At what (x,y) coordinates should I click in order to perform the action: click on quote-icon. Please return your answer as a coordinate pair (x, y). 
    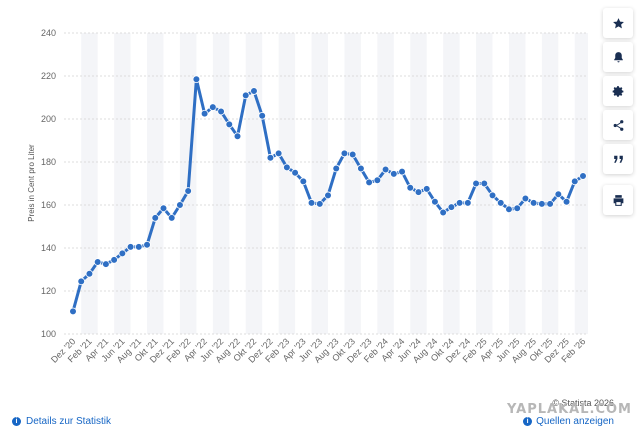
    Looking at the image, I should click on (618, 159).